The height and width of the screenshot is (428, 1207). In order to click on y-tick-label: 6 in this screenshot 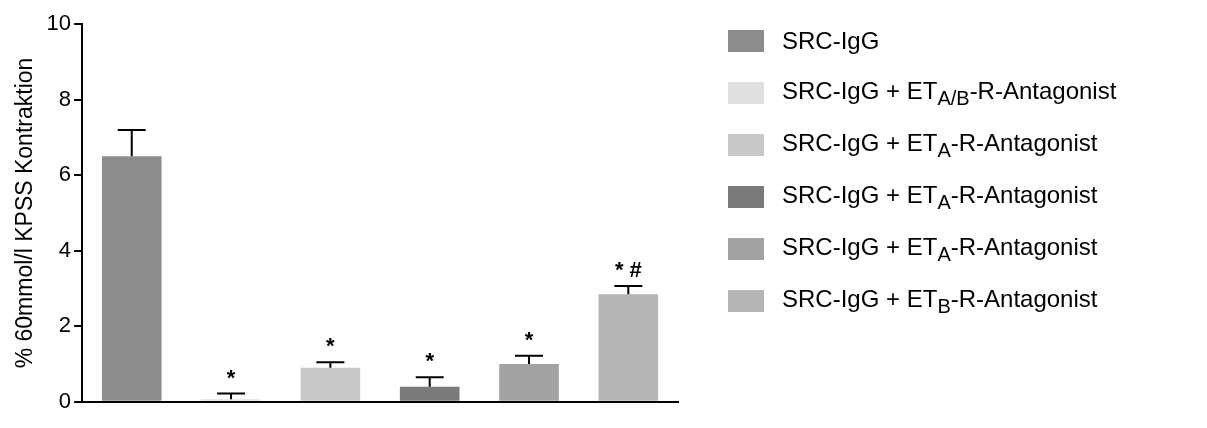, I will do `click(65, 174)`.